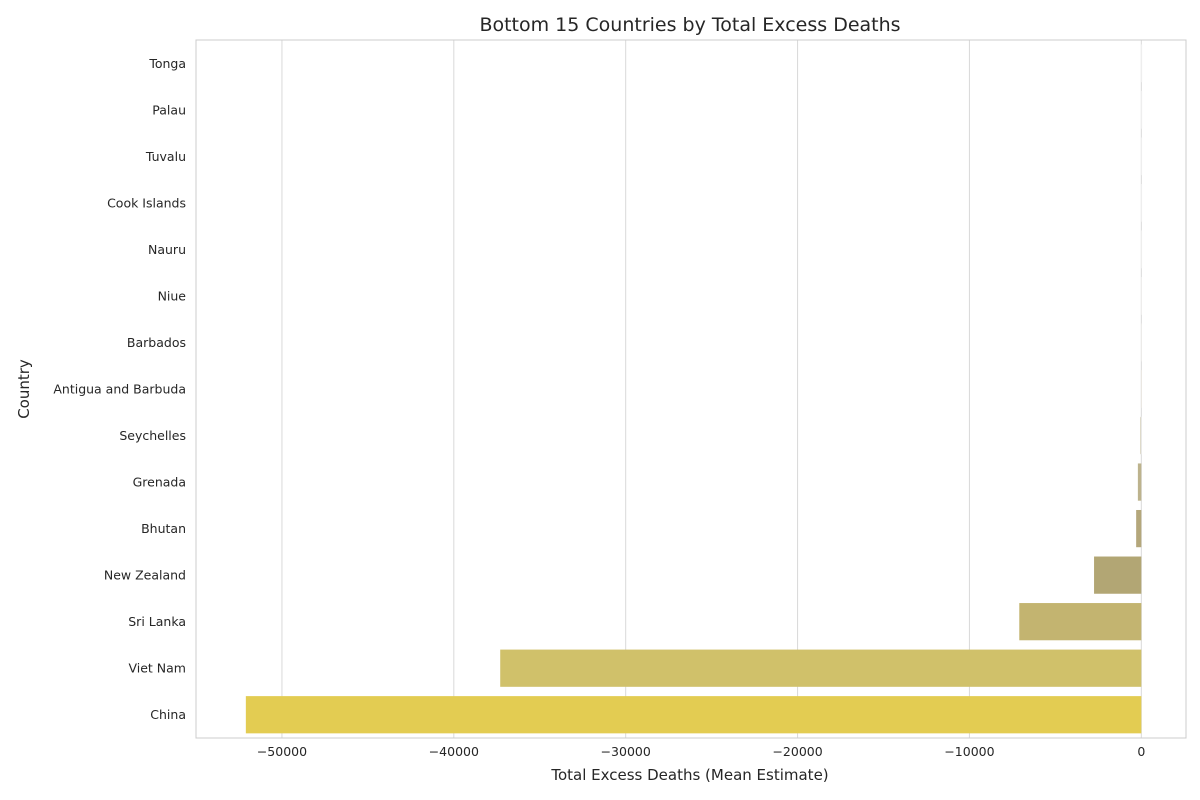 This screenshot has width=1200, height=800. What do you see at coordinates (169, 109) in the screenshot?
I see `y-tick-label: Palau` at bounding box center [169, 109].